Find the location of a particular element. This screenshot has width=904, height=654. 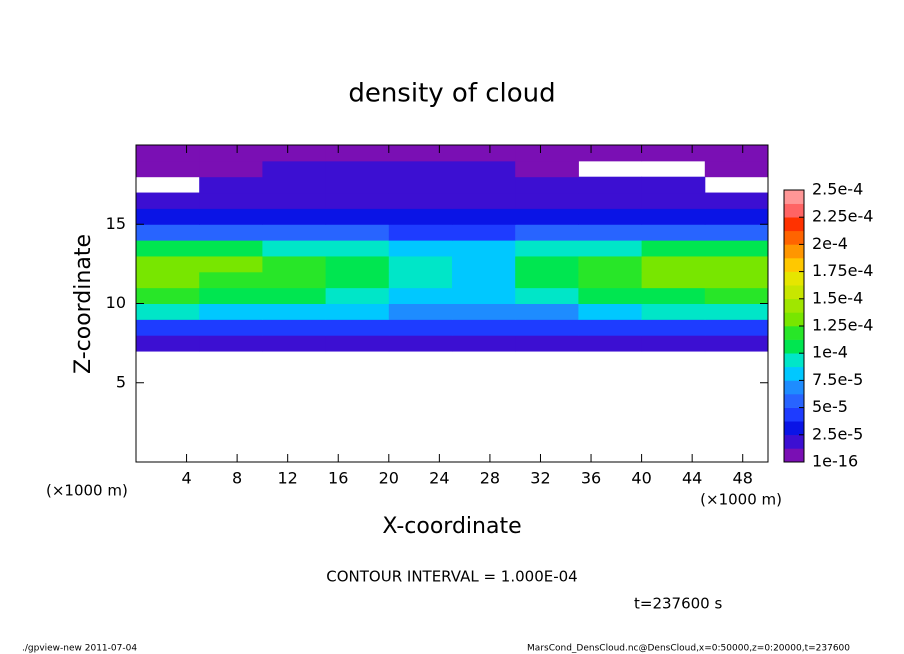

x-tick-label: 28 is located at coordinates (490, 478).